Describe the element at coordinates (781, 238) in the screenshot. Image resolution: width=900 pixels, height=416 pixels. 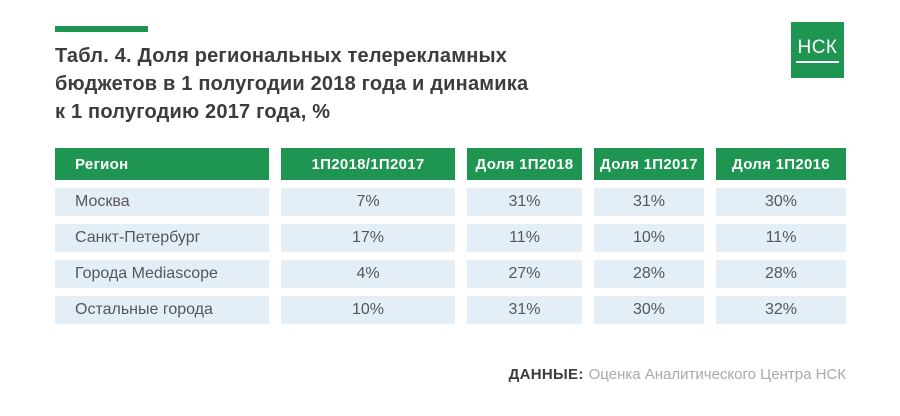
I see `row-spb-share-2016: 11%` at that location.